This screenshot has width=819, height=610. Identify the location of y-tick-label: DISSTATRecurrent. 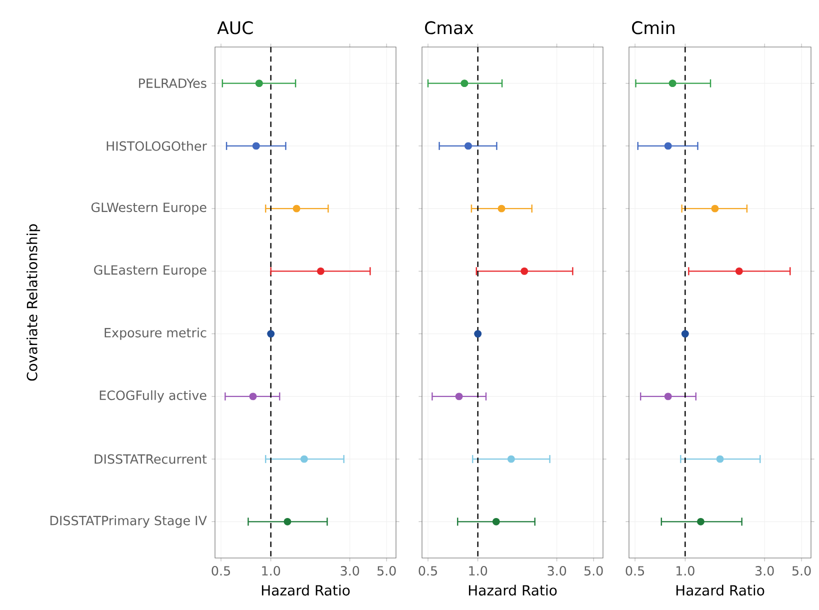
(150, 459).